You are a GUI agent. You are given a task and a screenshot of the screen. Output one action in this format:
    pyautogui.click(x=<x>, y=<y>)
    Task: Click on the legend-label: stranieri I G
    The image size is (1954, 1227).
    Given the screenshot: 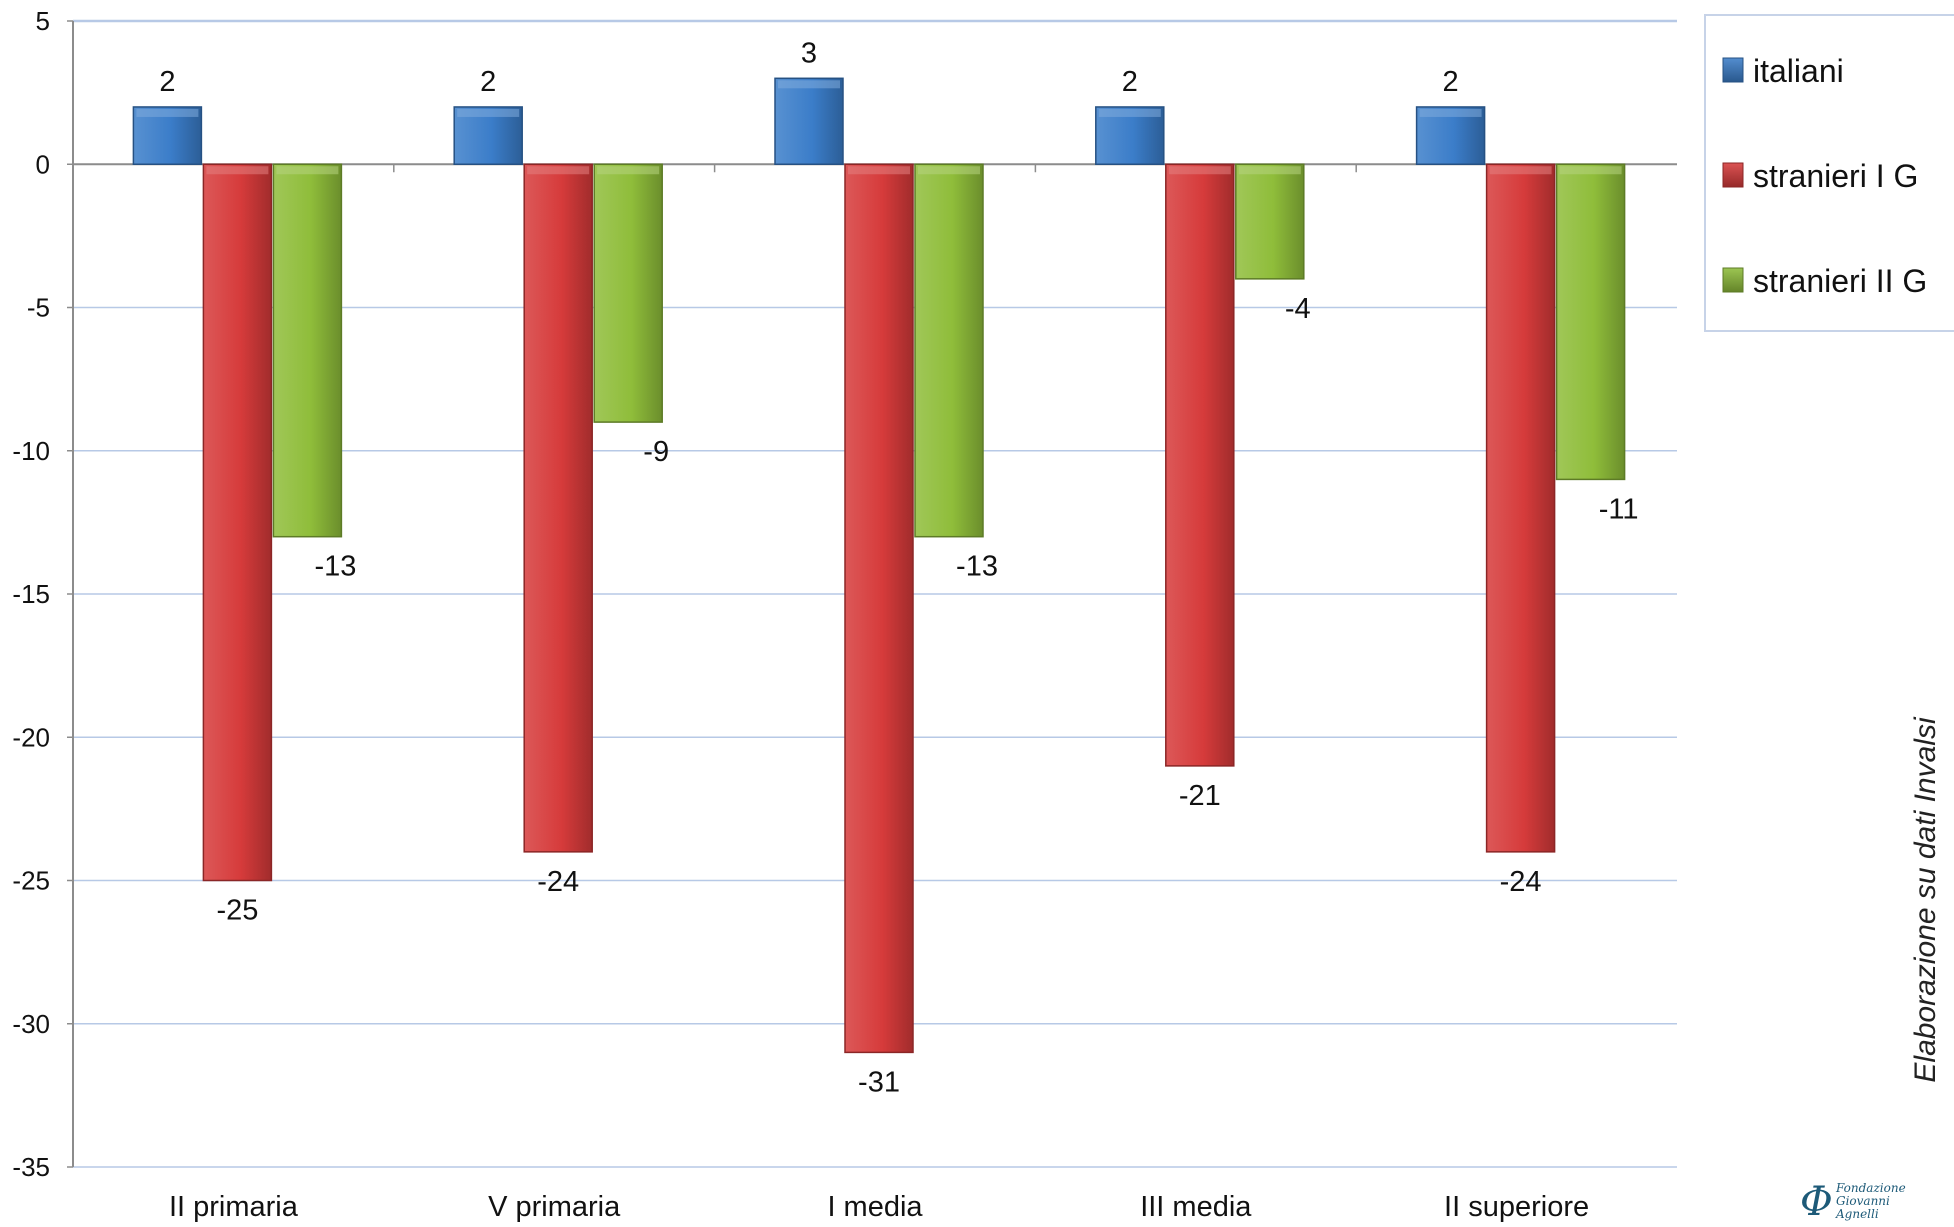 What is the action you would take?
    pyautogui.click(x=1835, y=176)
    